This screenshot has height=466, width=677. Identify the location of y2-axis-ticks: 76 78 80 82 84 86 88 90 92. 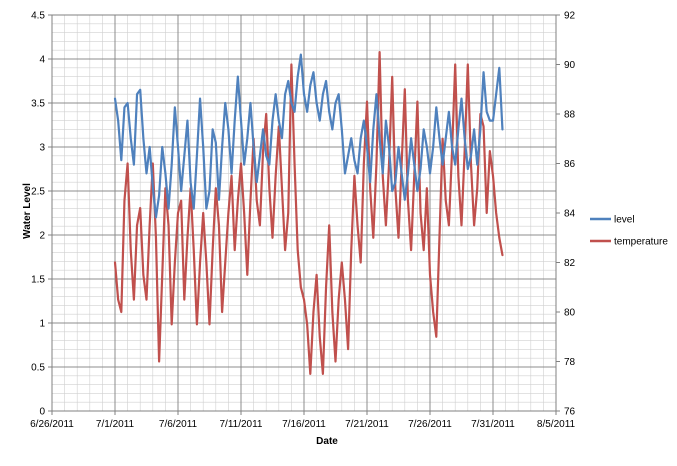
(566, 214).